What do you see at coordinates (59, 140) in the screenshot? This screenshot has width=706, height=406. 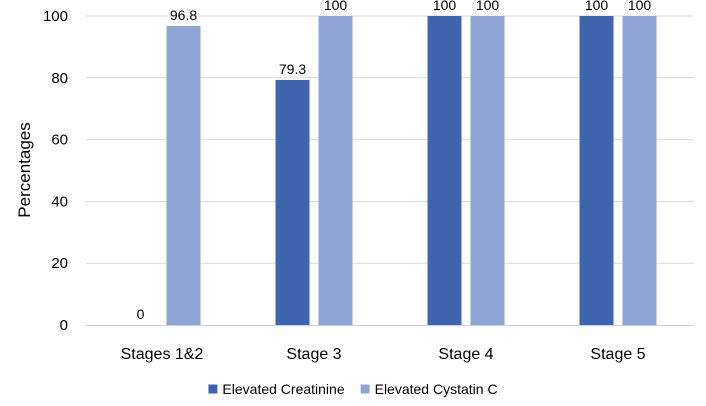 I see `y-tick-label: 60` at bounding box center [59, 140].